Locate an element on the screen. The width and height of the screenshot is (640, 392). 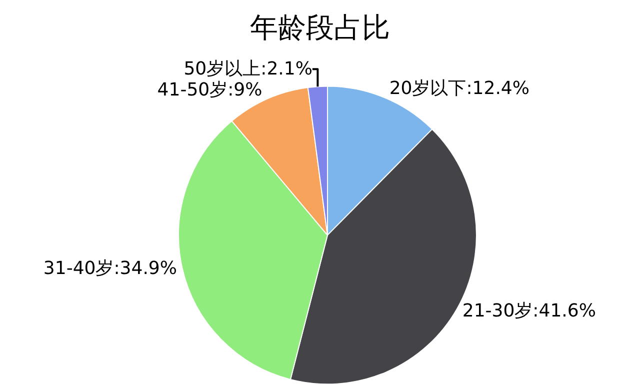
slice-label: 20岁以下:12.4% is located at coordinates (459, 88).